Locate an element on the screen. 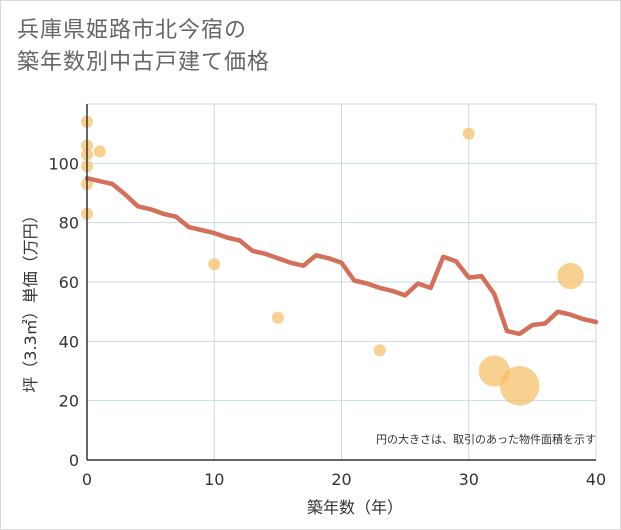 The image size is (621, 530). chart-title-line2: 築年数別中古戸建て価格 is located at coordinates (144, 62).